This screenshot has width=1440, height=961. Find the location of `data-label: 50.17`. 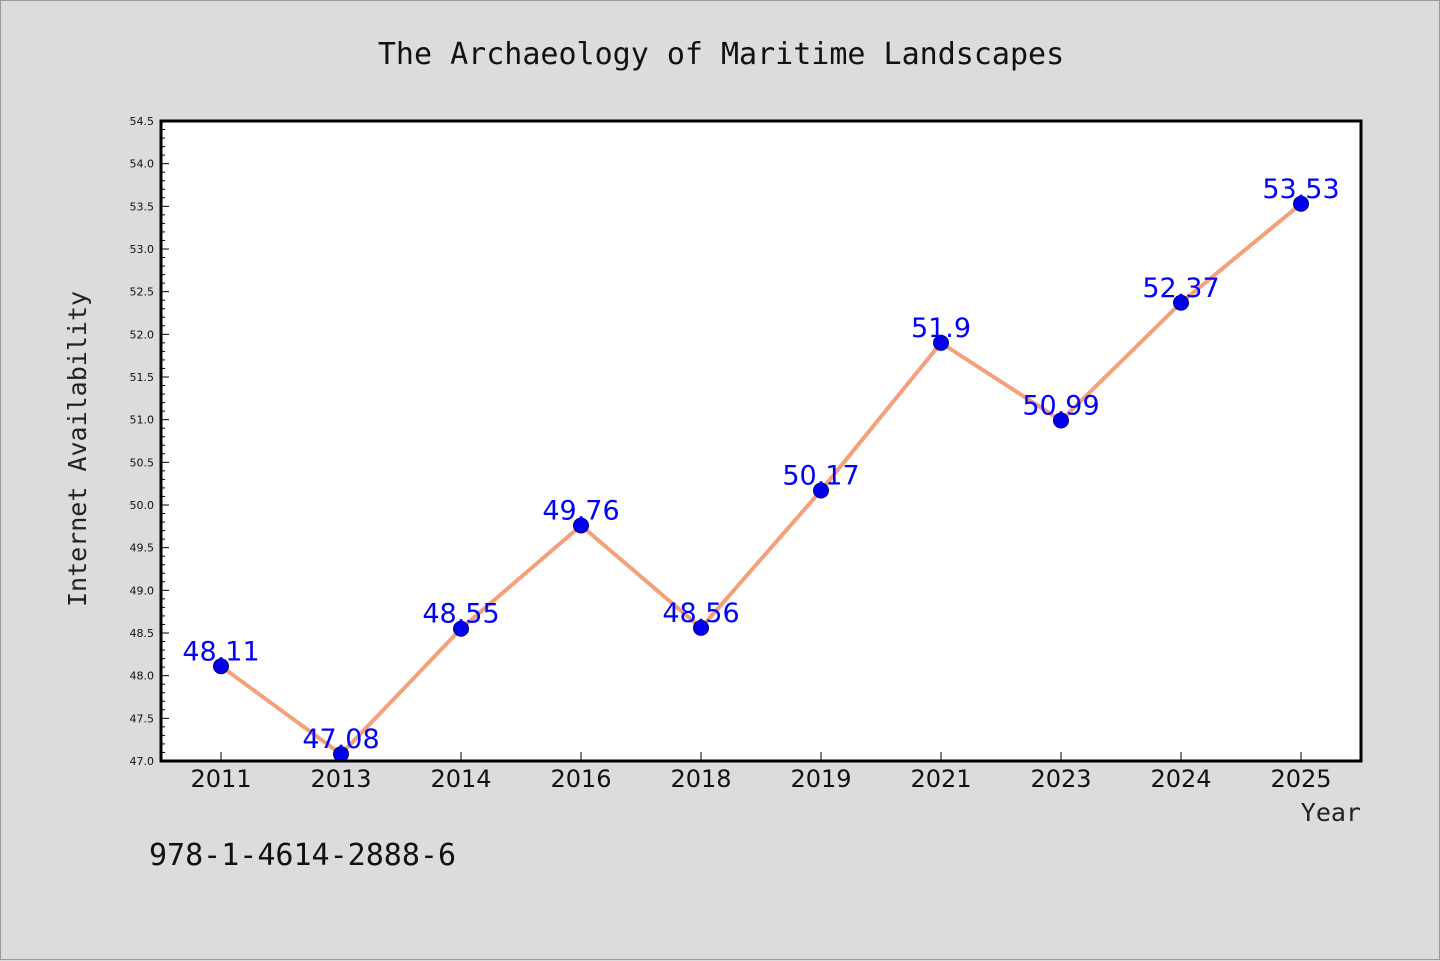

data-label: 50.17 is located at coordinates (820, 475).